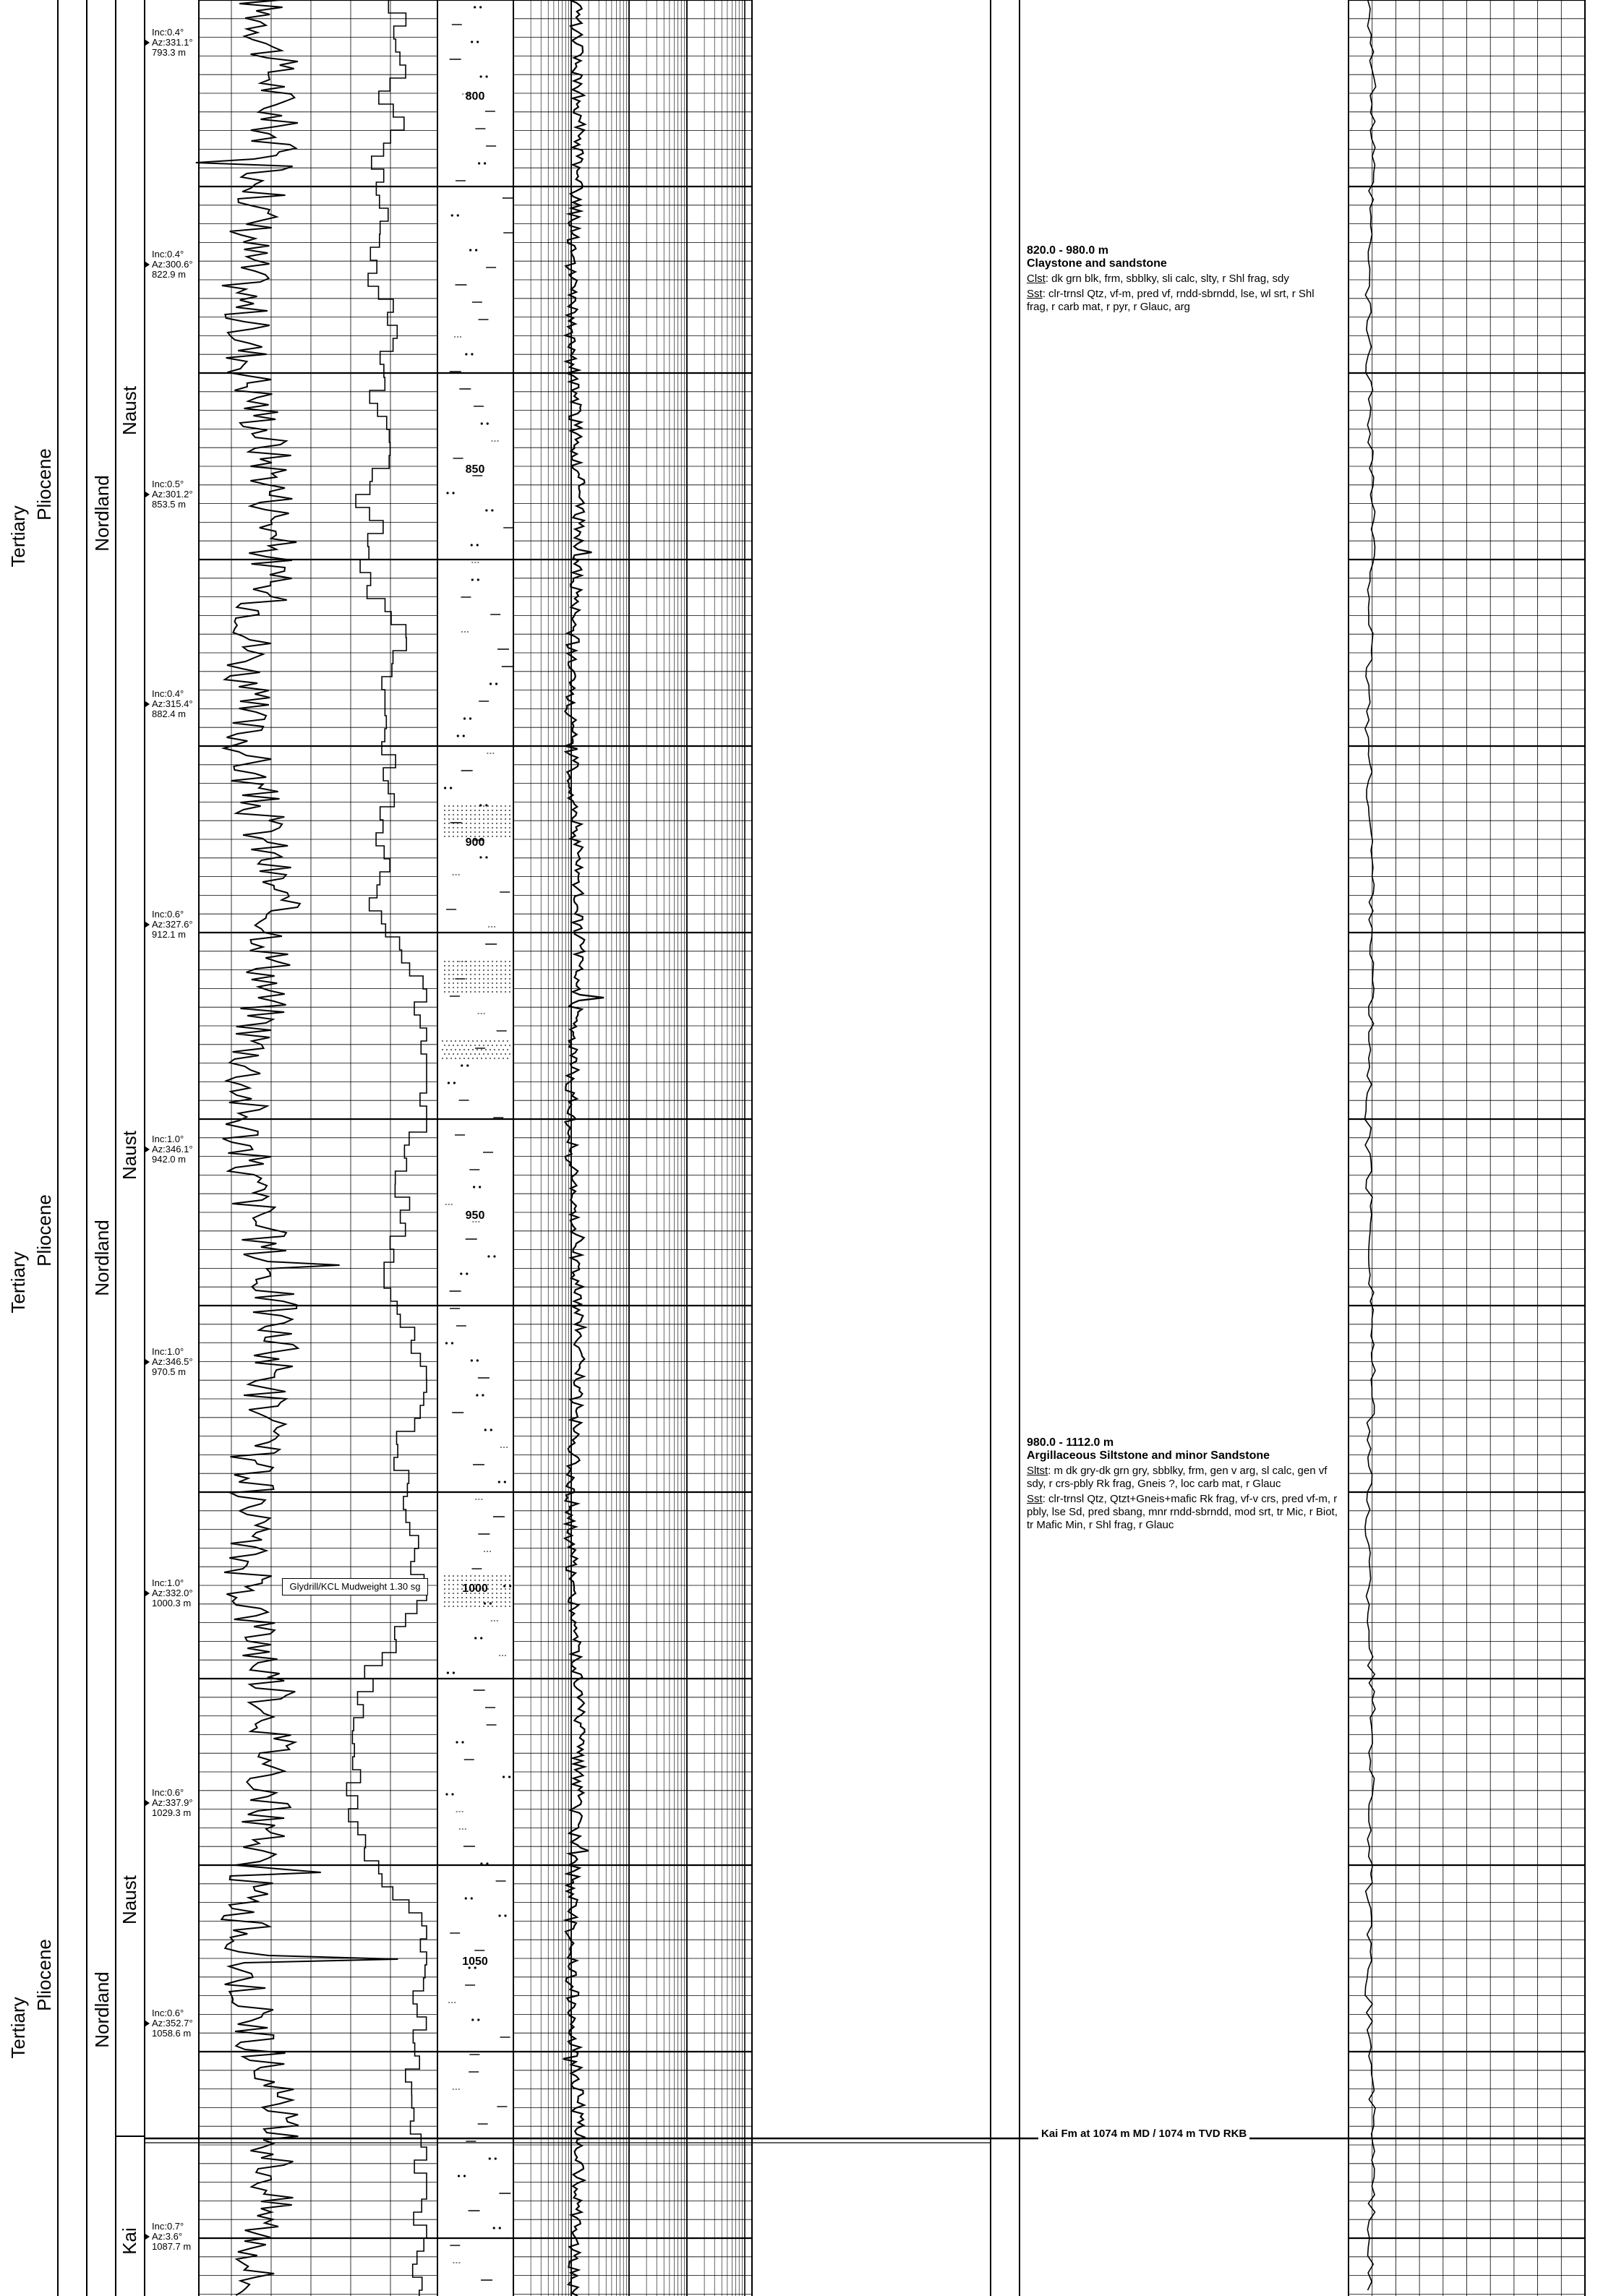 The height and width of the screenshot is (2296, 1624). What do you see at coordinates (1035, 1499) in the screenshot?
I see `lithology-abbr: Sst` at bounding box center [1035, 1499].